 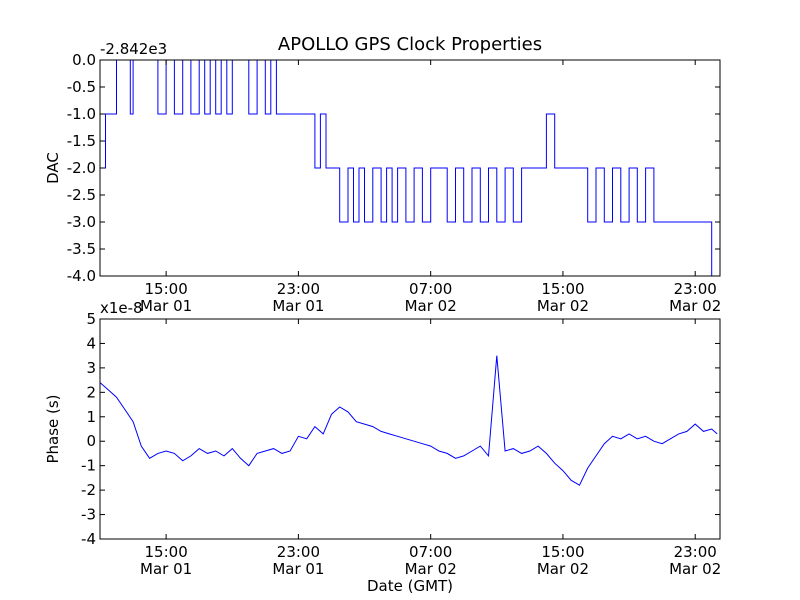 What do you see at coordinates (84, 60) in the screenshot?
I see `y-tick-label: 0.0` at bounding box center [84, 60].